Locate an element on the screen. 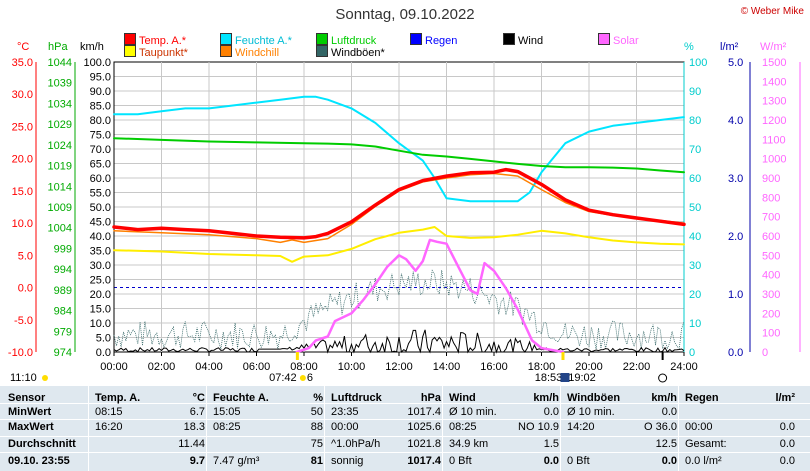 The image size is (810, 471). wind-series is located at coordinates (399, 311).